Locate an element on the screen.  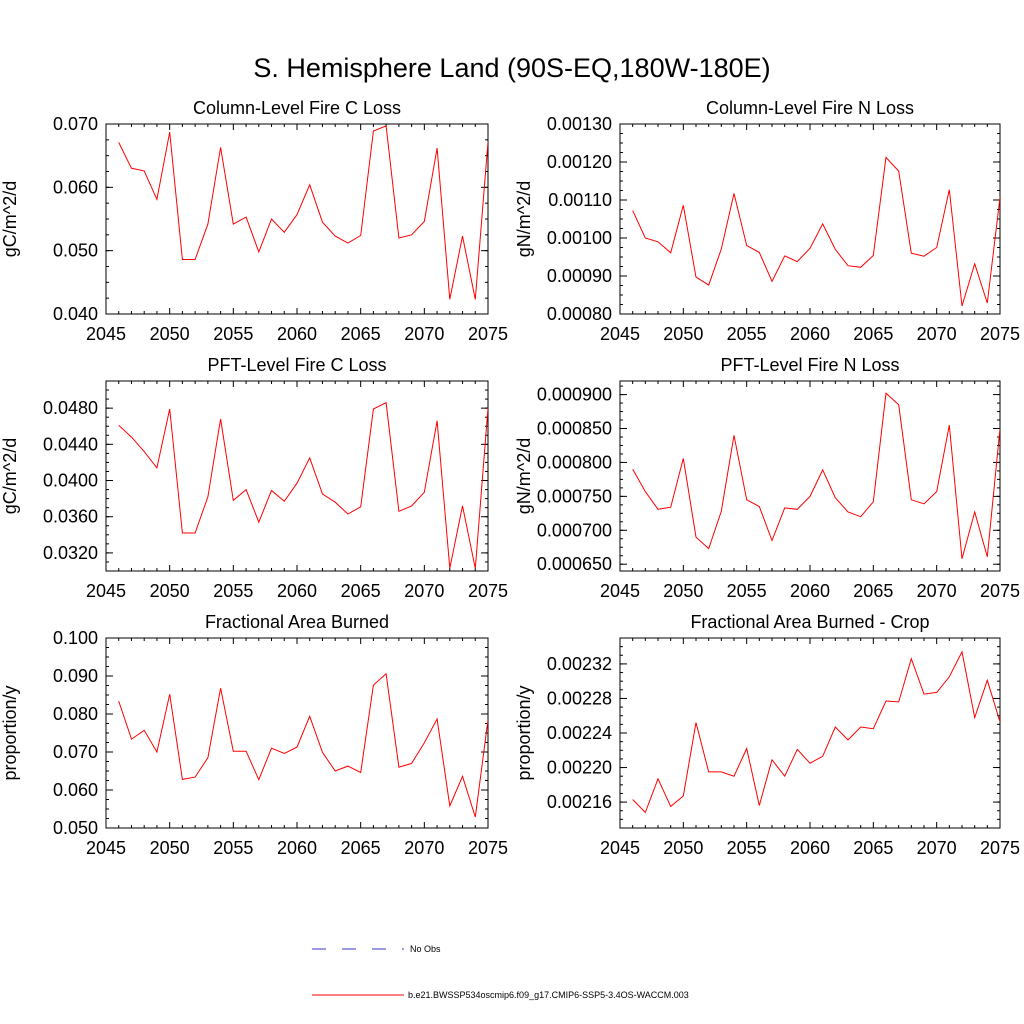
y-tick-label: 0.090 is located at coordinates (75, 676).